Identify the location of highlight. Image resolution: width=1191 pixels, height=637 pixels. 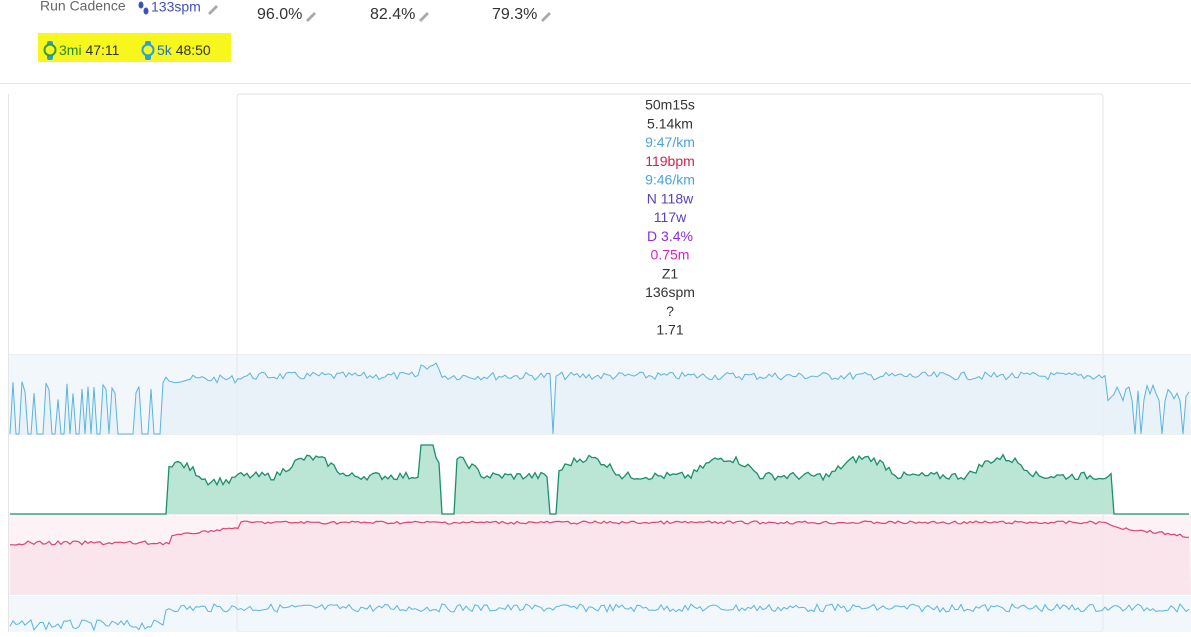
(134, 47).